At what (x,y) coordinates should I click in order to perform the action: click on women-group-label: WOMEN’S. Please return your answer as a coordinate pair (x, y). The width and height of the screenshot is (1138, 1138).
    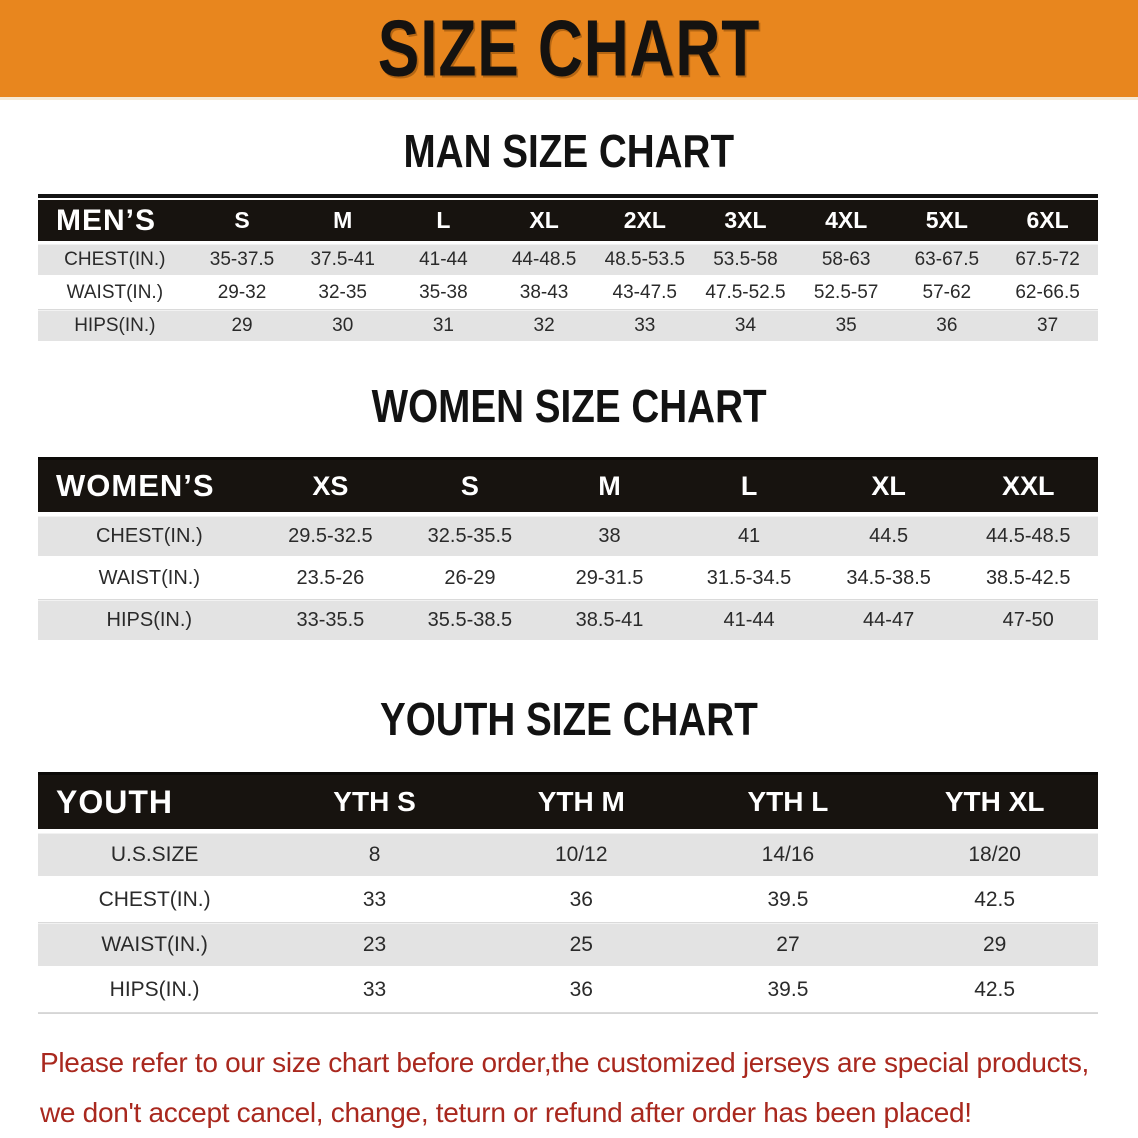
    Looking at the image, I should click on (149, 486).